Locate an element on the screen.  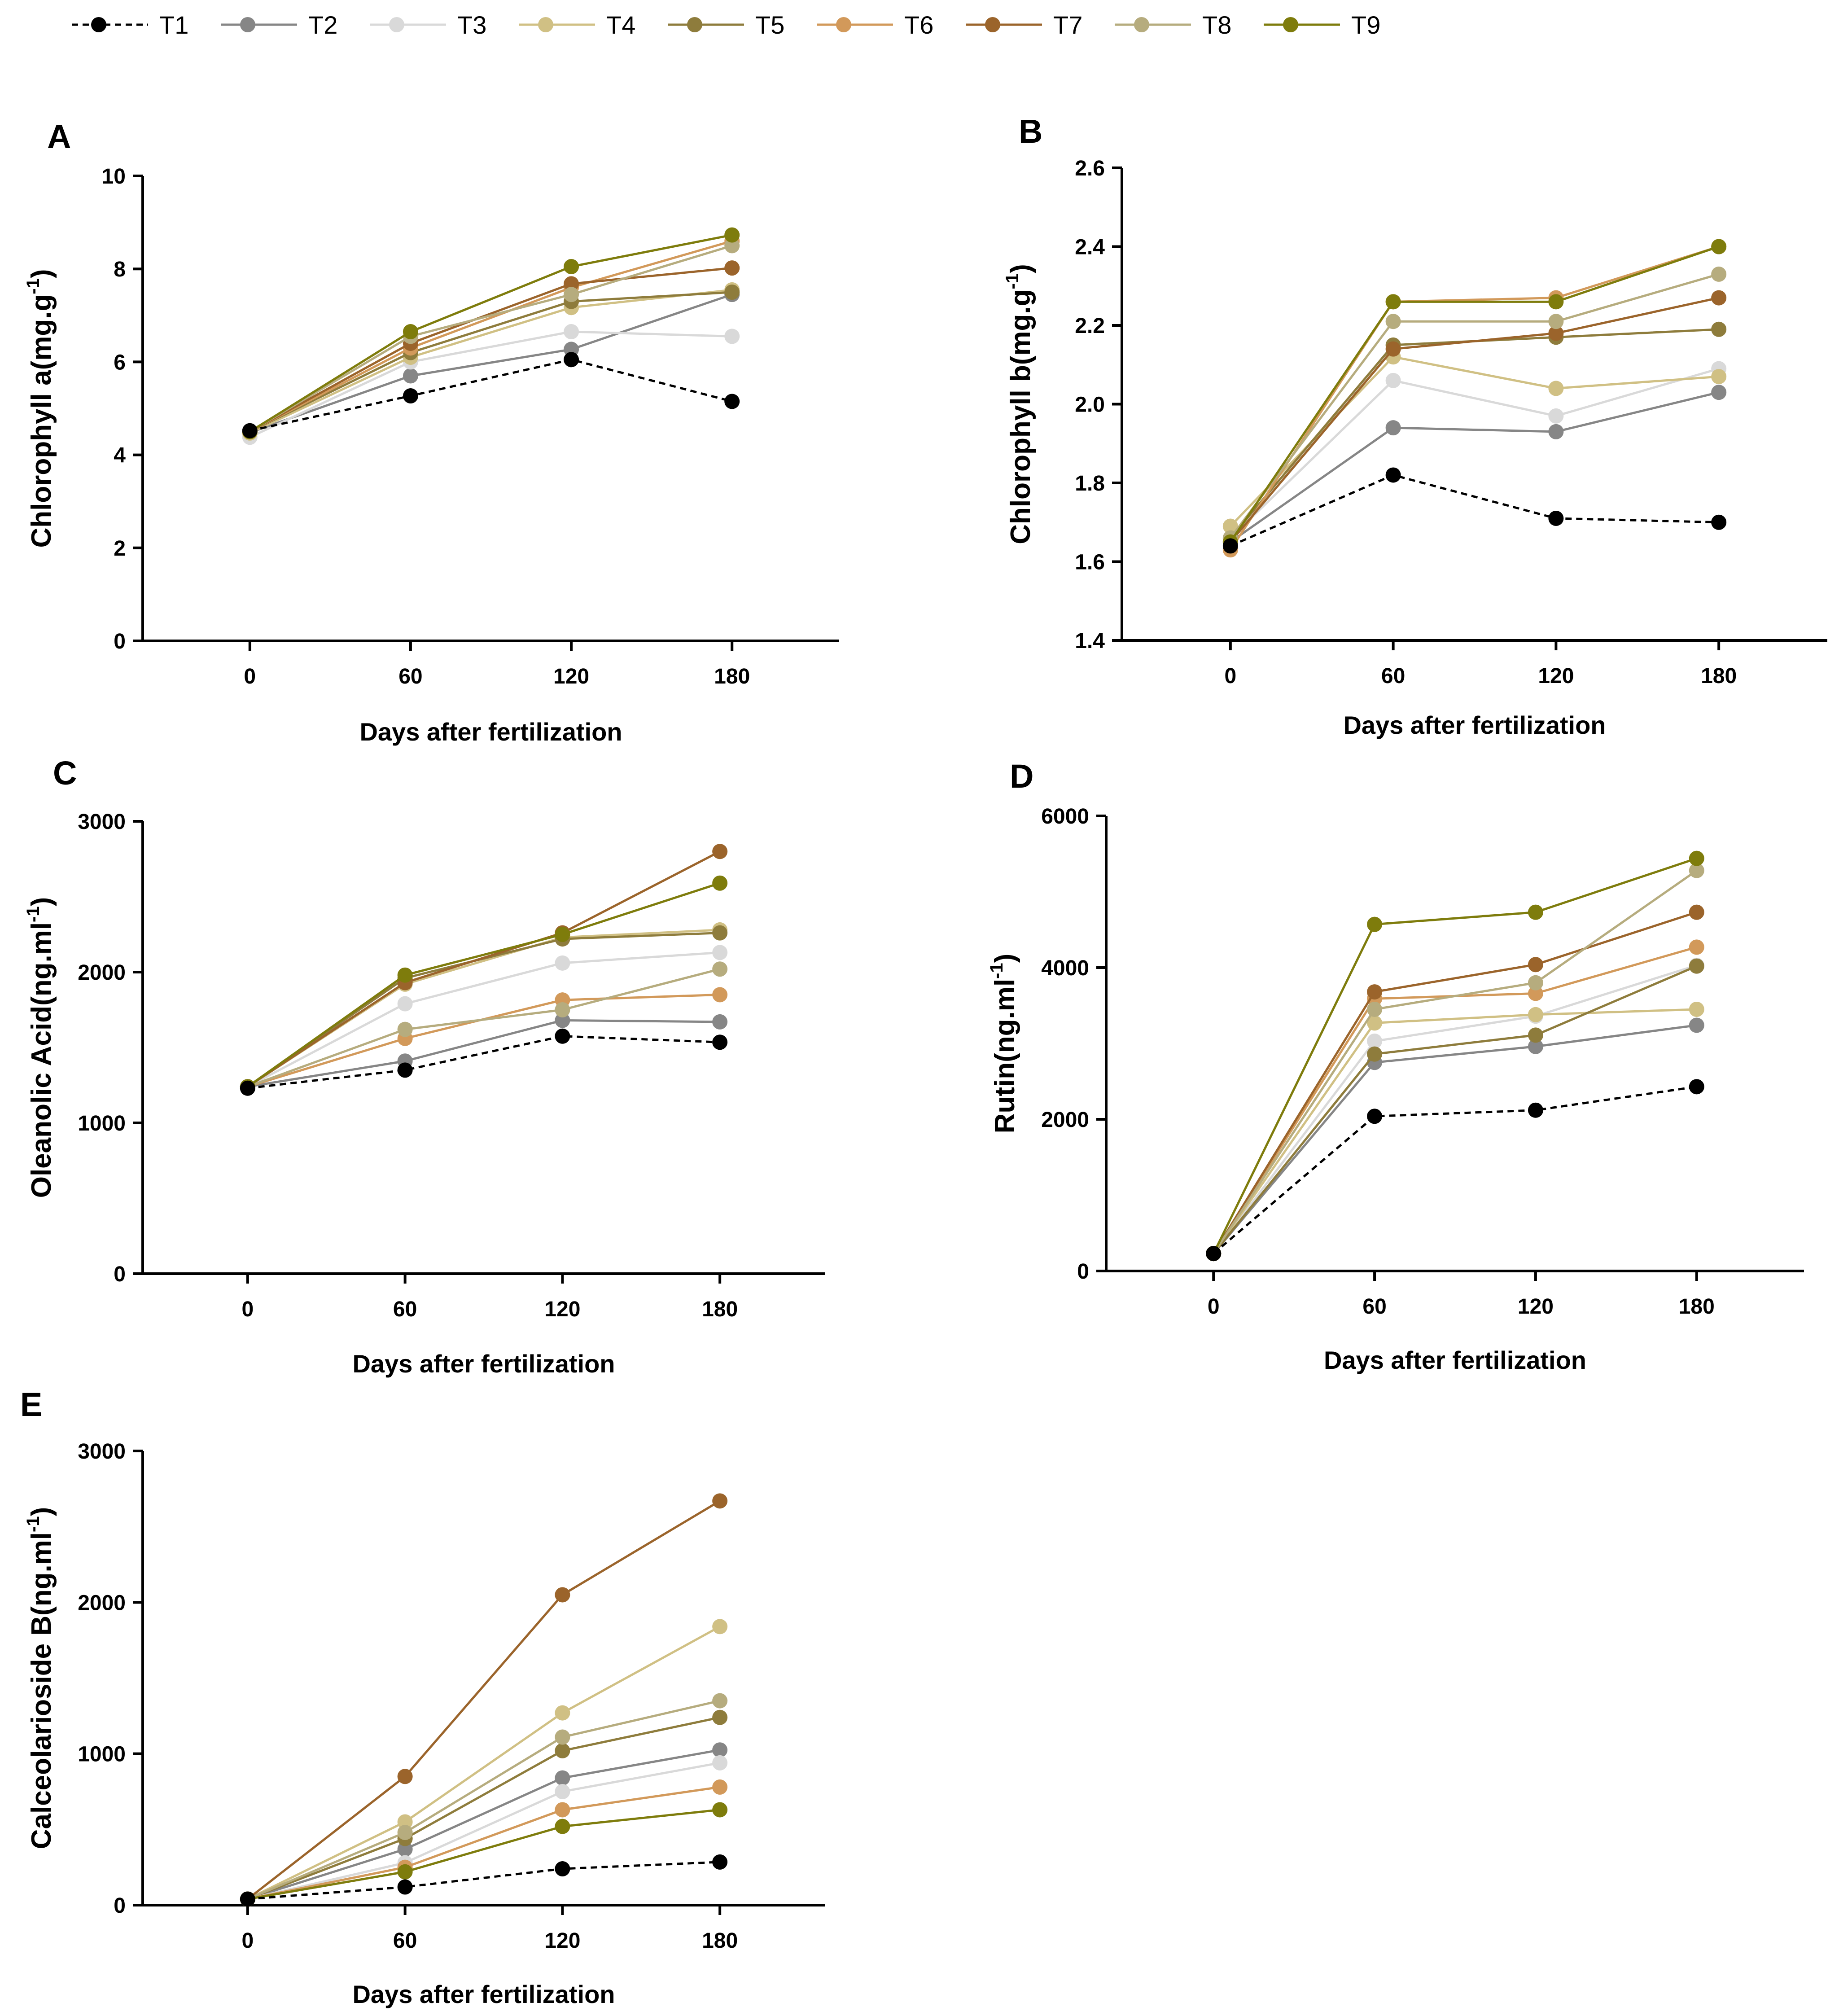
legend-item-t3: T3 is located at coordinates (428, 25).